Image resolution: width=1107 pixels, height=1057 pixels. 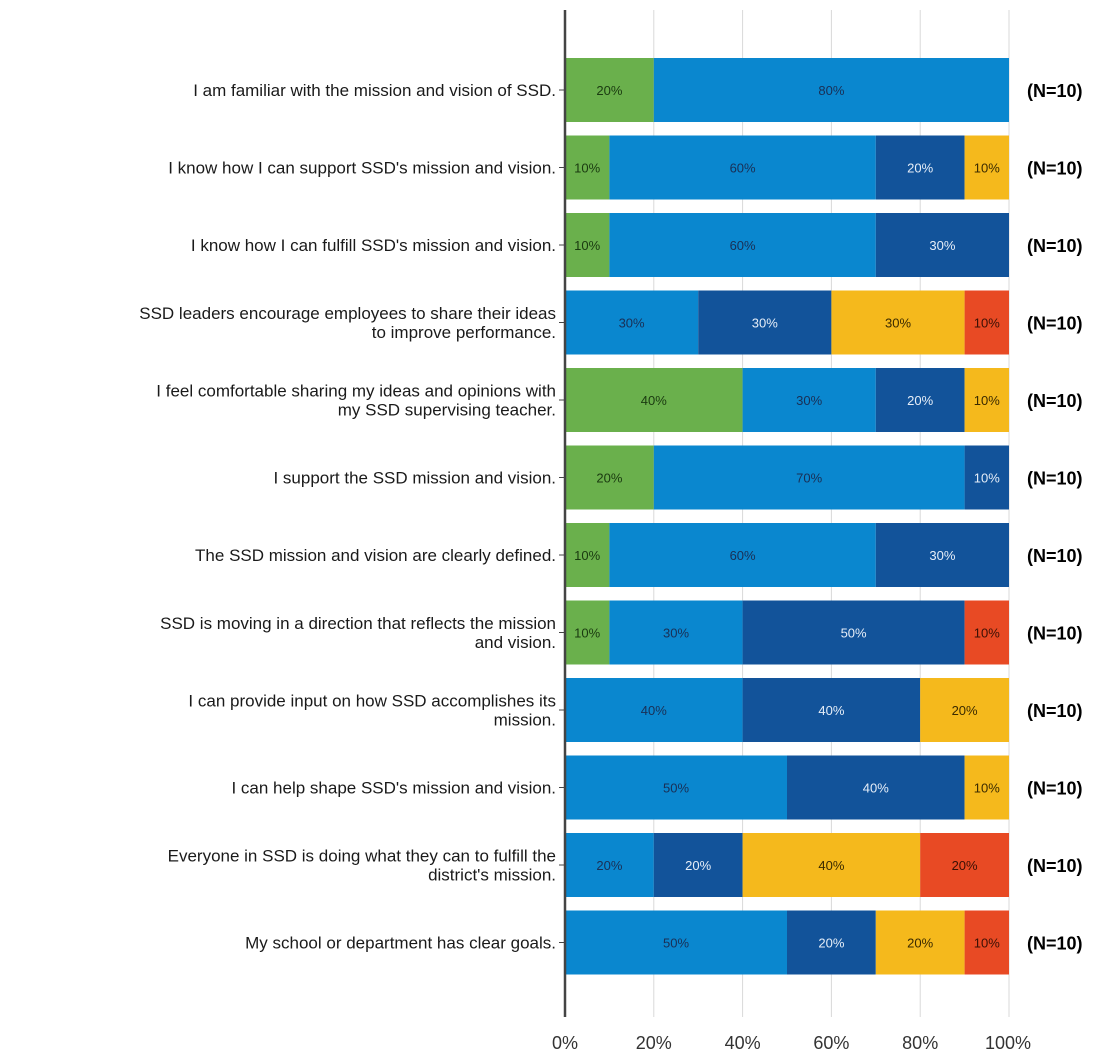 I want to click on category-label: I support the SSD mission and vision., so click(x=414, y=478).